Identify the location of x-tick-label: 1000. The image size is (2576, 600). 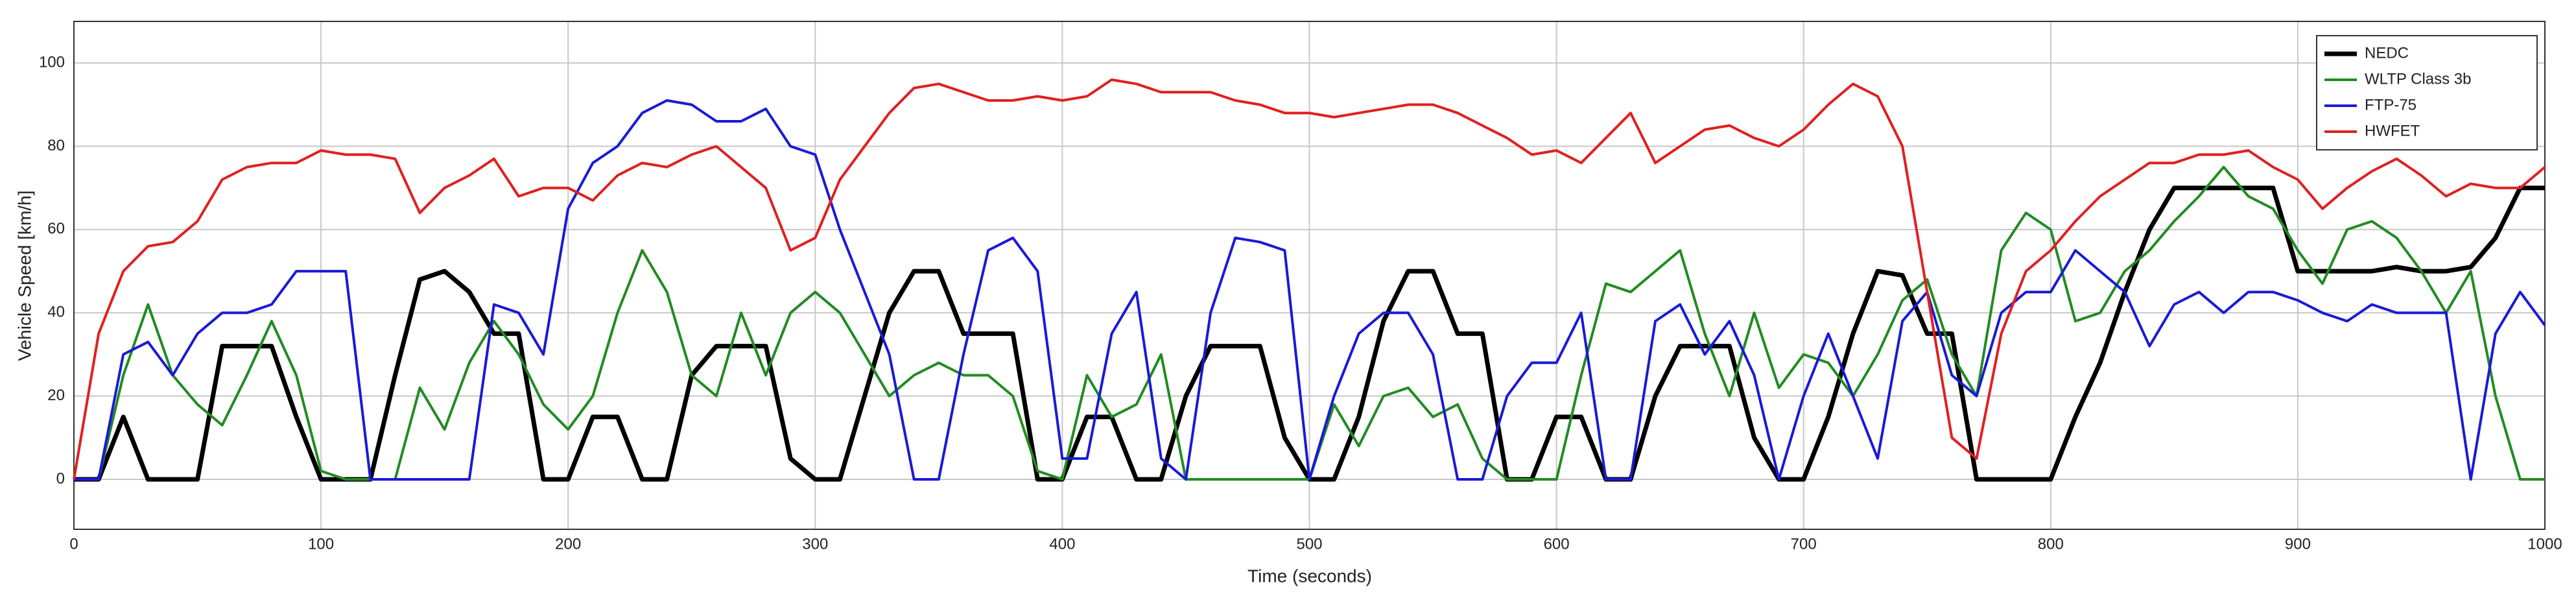
(2544, 544).